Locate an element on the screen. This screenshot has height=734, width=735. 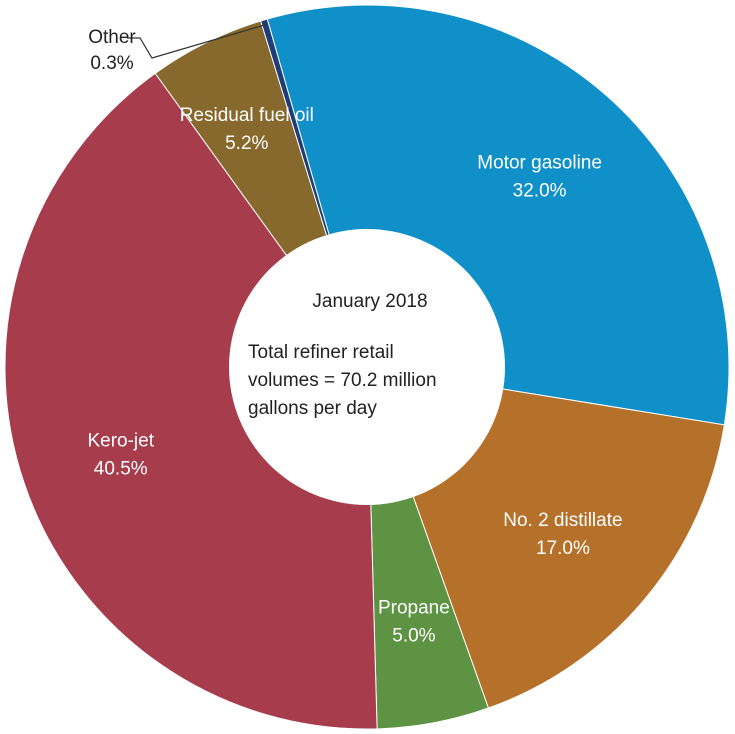
center-line-1: Total refiner retail is located at coordinates (321, 352).